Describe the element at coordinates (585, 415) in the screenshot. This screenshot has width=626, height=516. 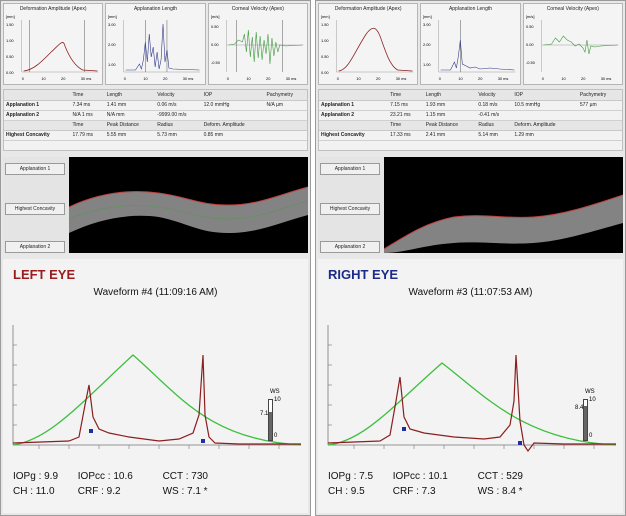
I see `ws-scale: WS 10 8.4 0` at that location.